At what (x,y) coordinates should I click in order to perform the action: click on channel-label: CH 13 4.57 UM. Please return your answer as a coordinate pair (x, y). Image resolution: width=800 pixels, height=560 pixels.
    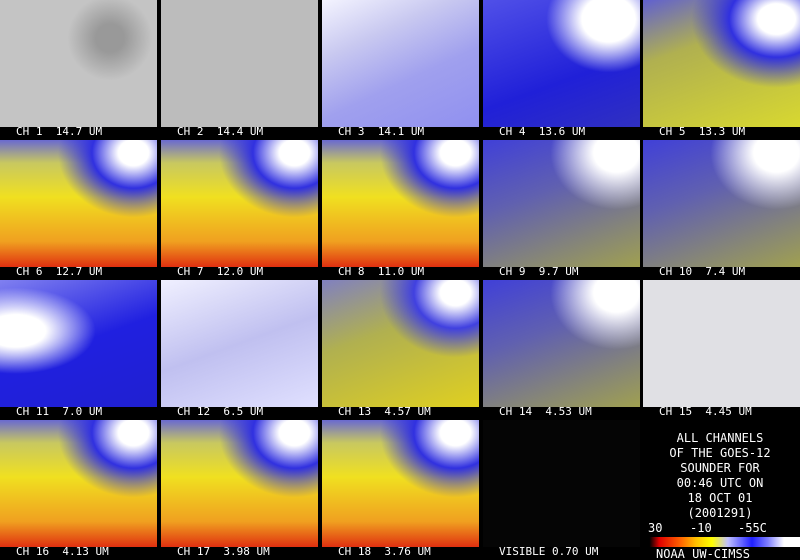
    Looking at the image, I should click on (384, 411).